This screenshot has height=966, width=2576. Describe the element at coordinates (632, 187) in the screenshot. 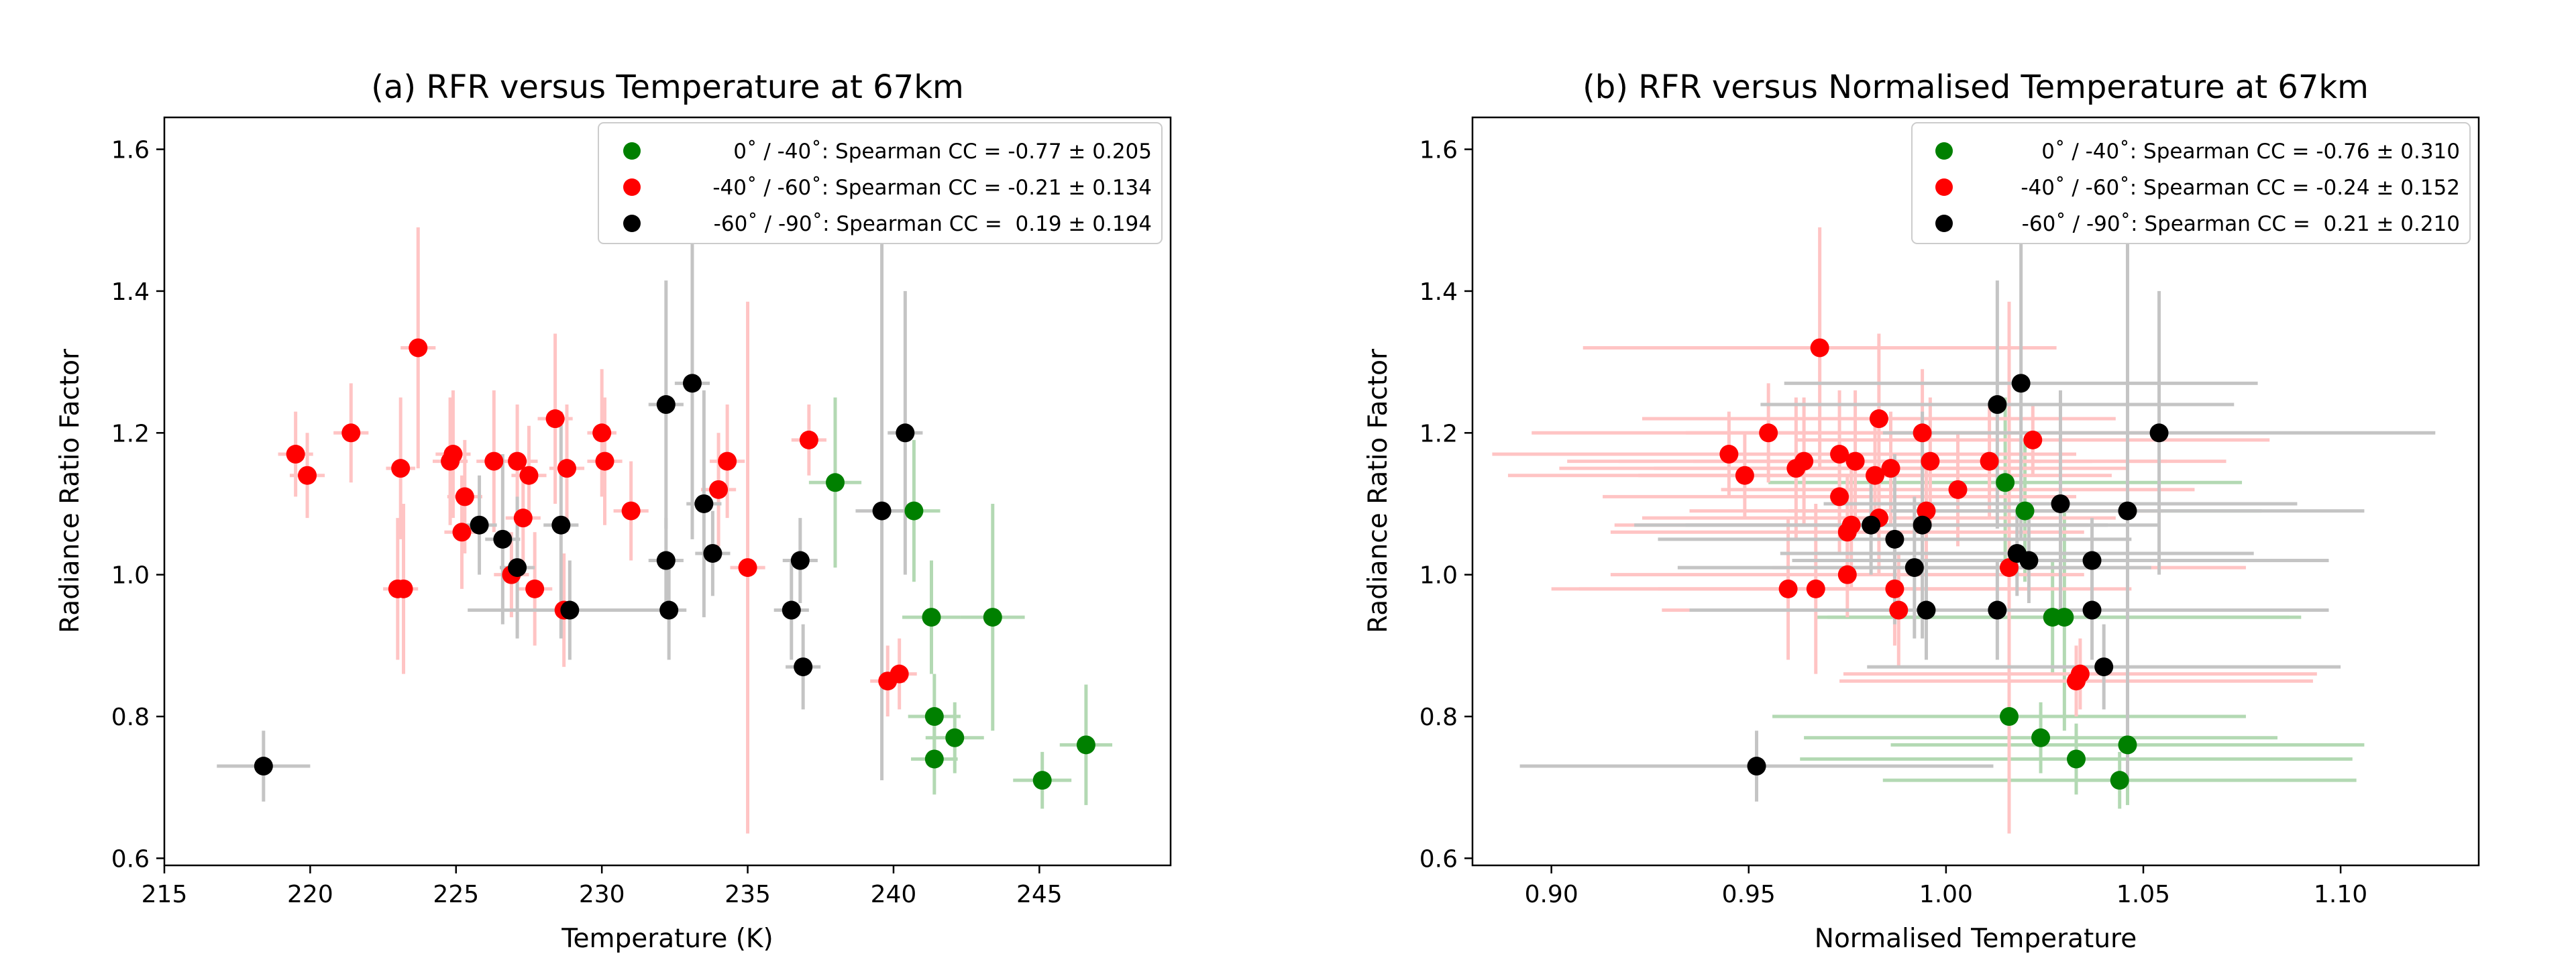

I see `panel-a-legend-marker-red` at that location.